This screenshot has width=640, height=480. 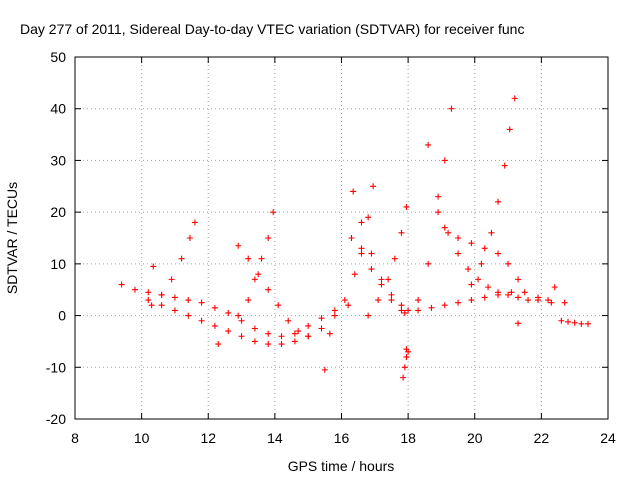 I want to click on y-axis-label: SDTVAR / TECUs, so click(x=12, y=238).